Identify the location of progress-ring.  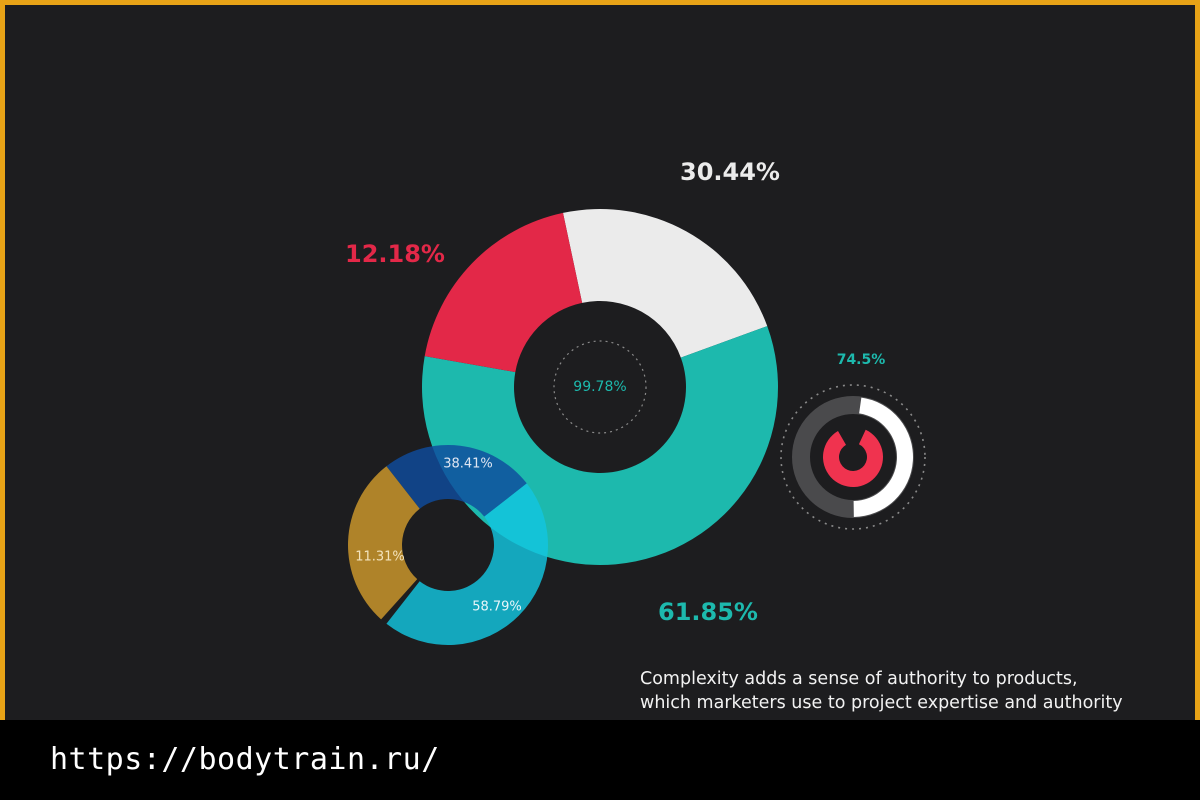
(853, 457).